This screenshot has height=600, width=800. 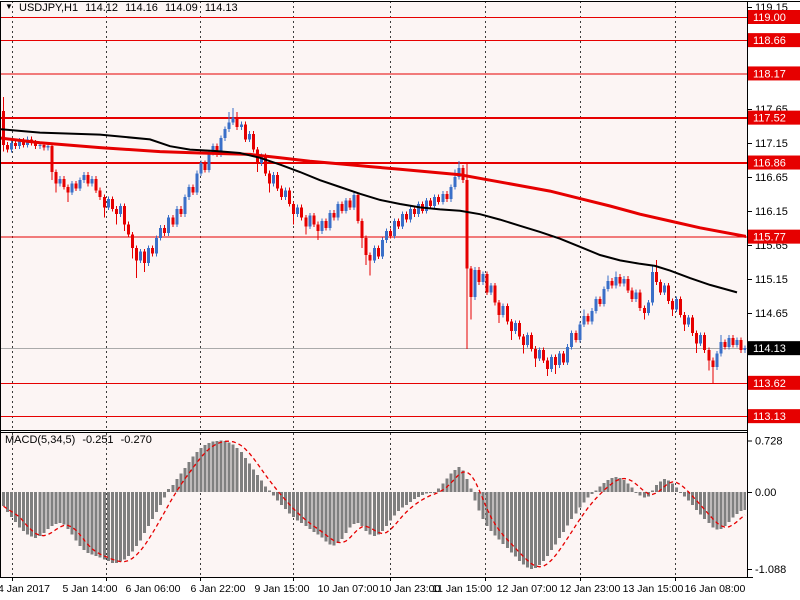 I want to click on current-price-badge-label: 114.13, so click(x=769, y=349).